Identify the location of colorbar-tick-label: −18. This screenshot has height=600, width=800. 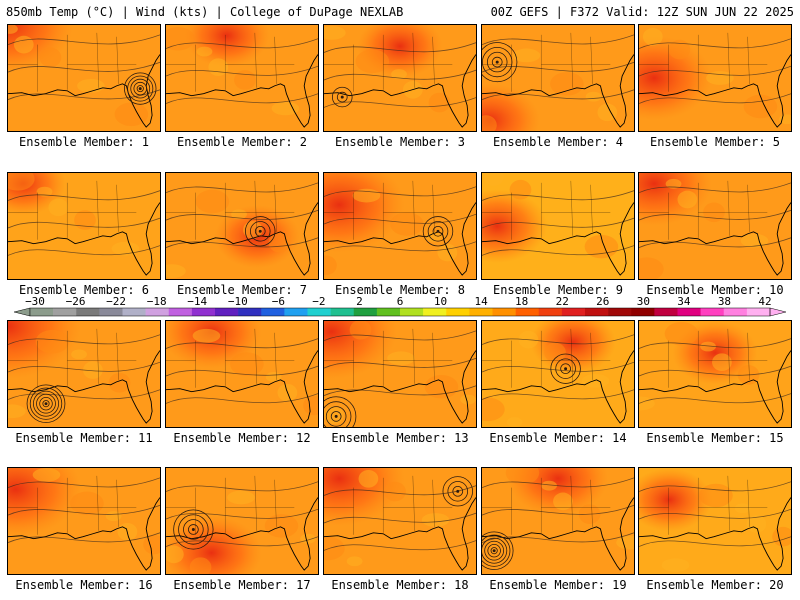
(157, 302).